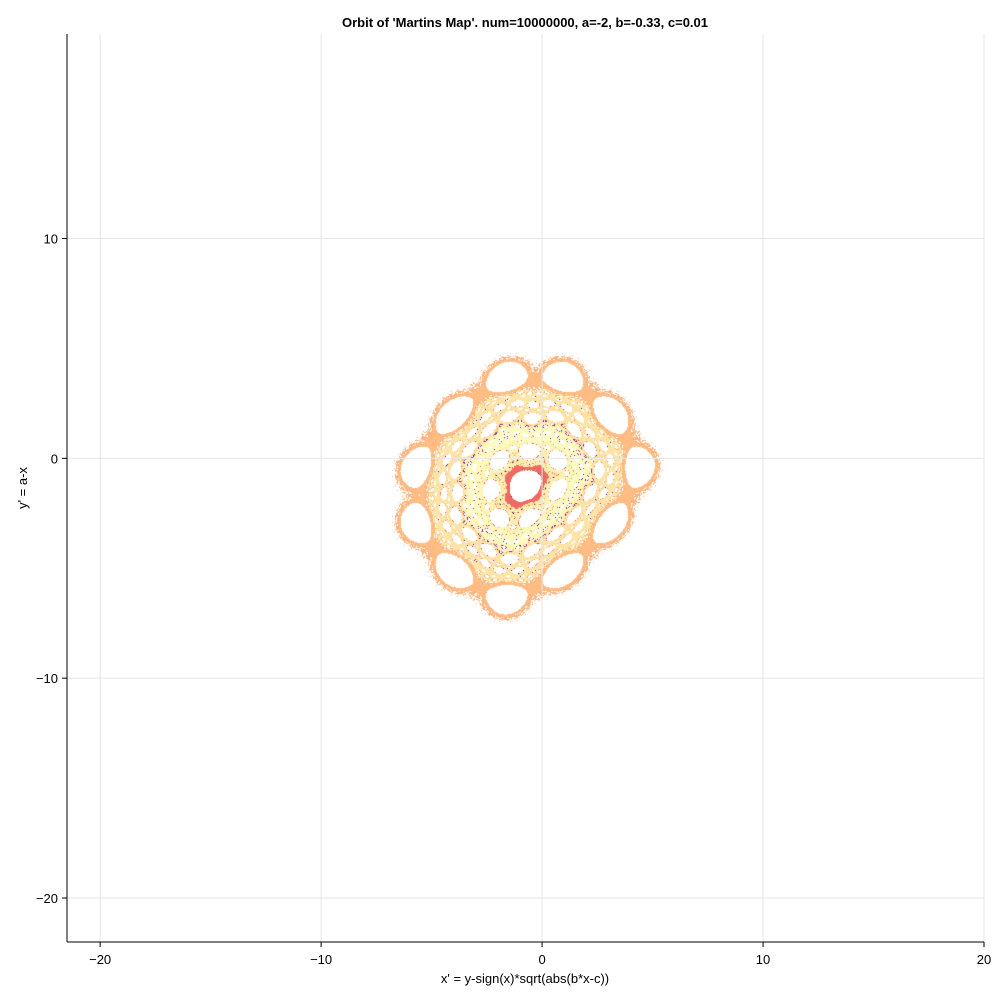 The height and width of the screenshot is (1000, 1000). What do you see at coordinates (22, 488) in the screenshot?
I see `y-axis-label: y' = a-x` at bounding box center [22, 488].